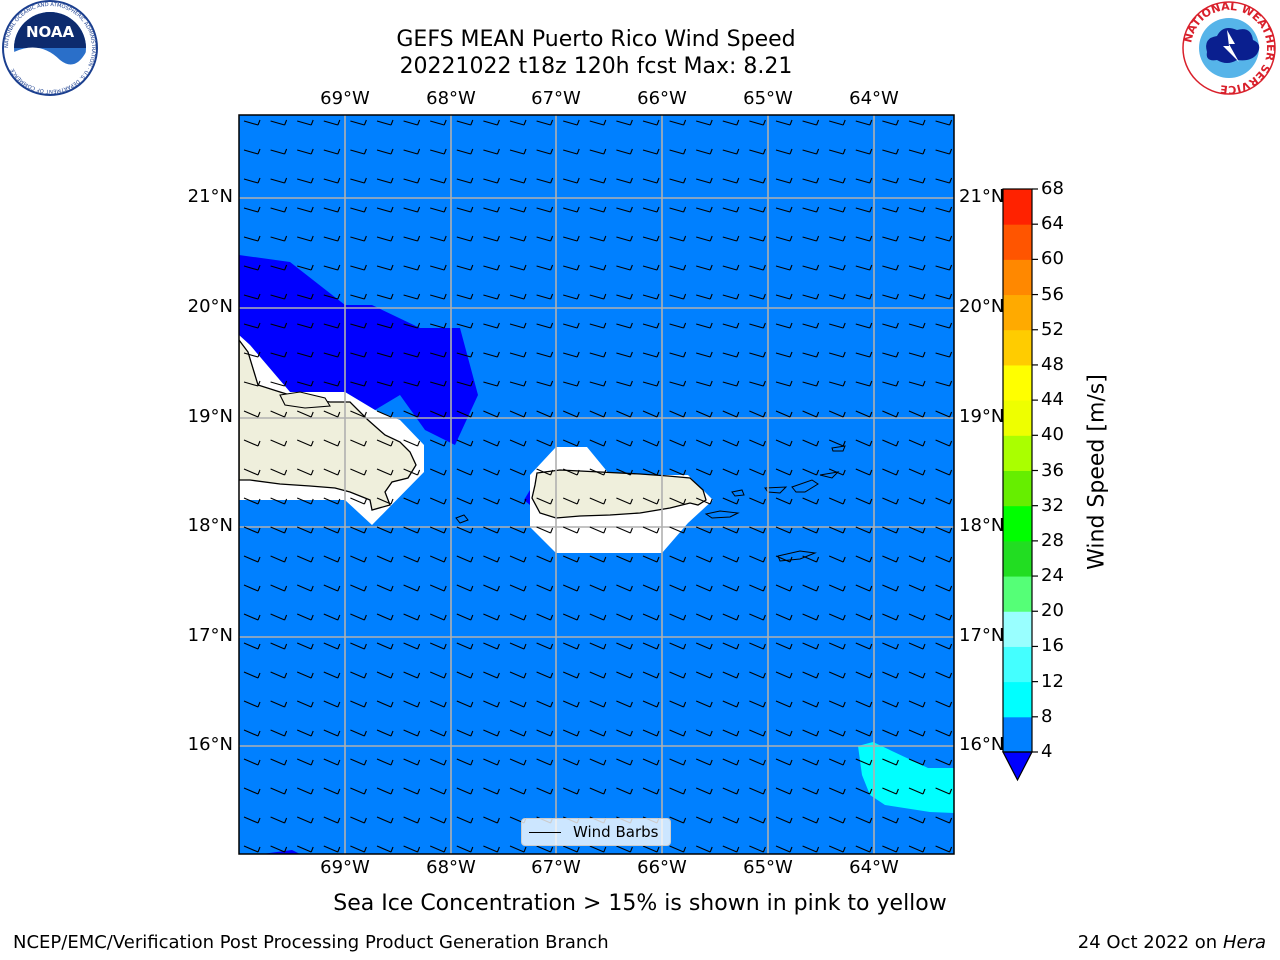 This screenshot has height=960, width=1280. I want to click on colorbar-band, so click(1017, 312).